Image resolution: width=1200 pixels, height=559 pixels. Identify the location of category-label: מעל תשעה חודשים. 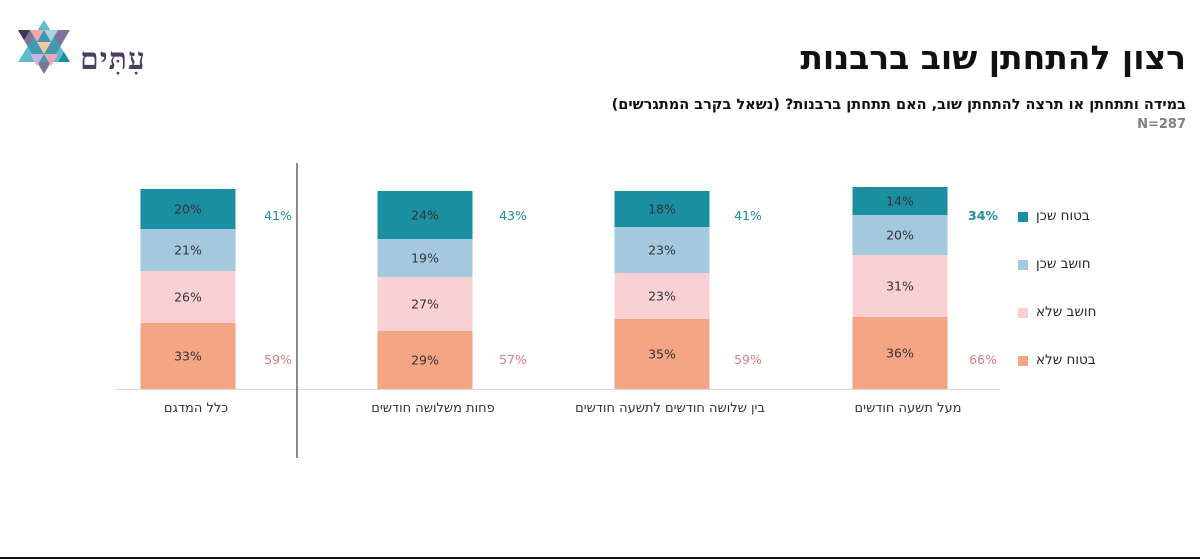
(908, 408).